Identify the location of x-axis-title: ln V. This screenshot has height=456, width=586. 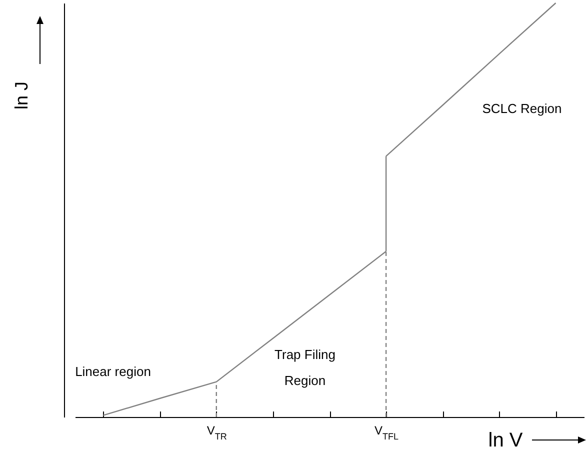
(506, 441).